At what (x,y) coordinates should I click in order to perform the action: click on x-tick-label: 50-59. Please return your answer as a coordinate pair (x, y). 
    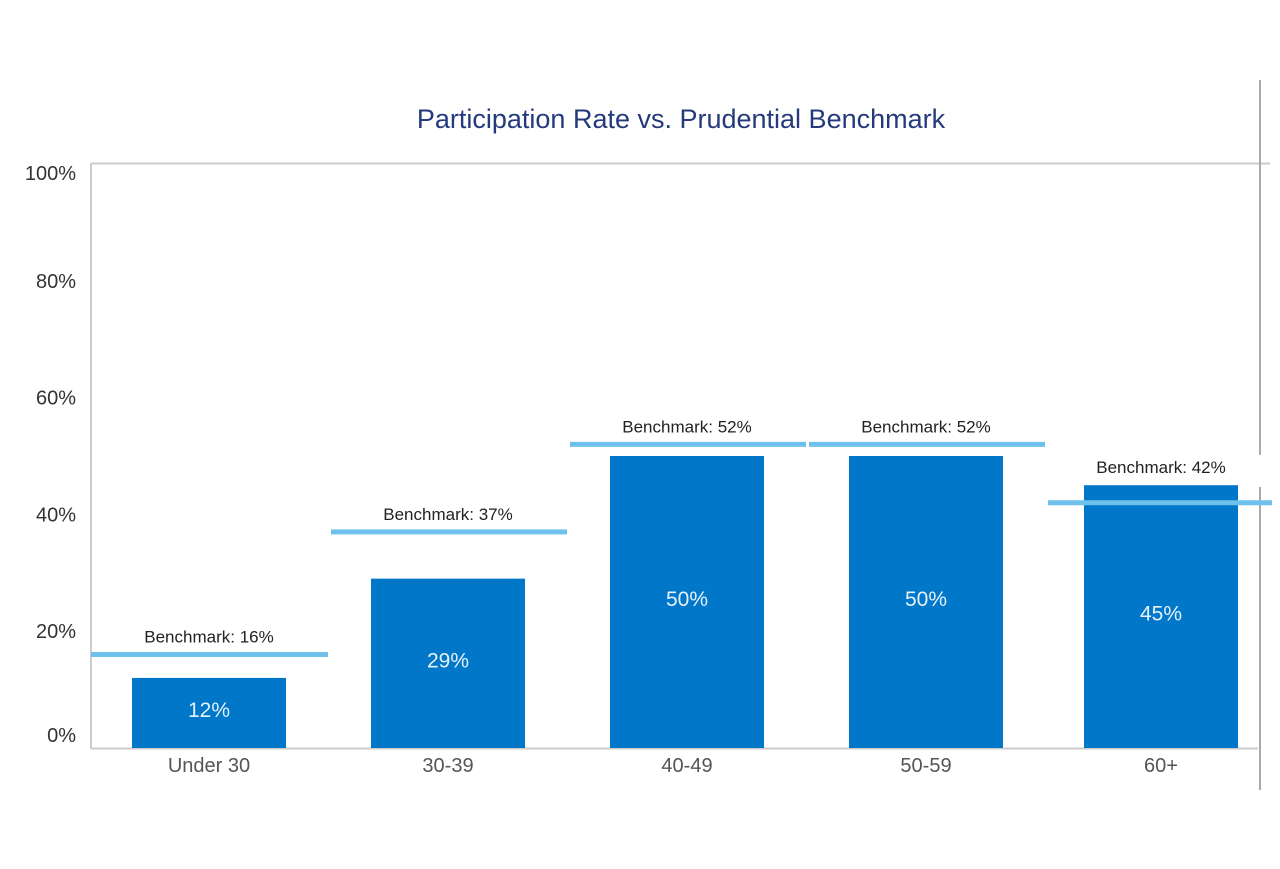
    Looking at the image, I should click on (925, 766).